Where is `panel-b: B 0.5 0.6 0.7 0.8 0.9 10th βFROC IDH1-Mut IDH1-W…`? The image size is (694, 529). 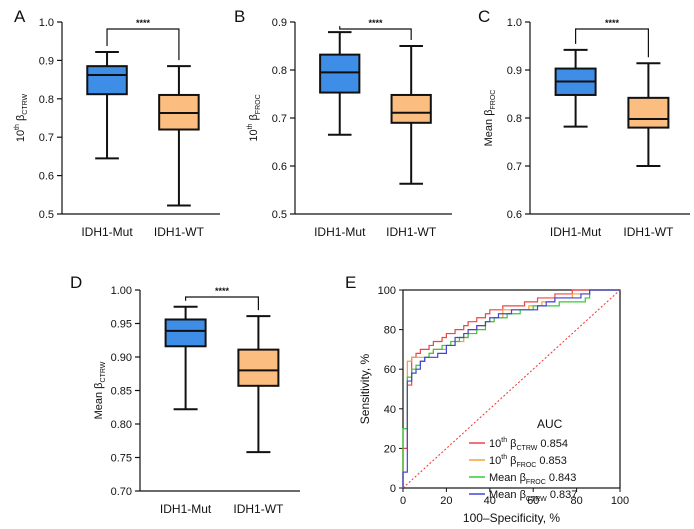
panel-b: B 0.5 0.6 0.7 0.8 0.9 10th βFROC IDH1-Mut IDH1-W… is located at coordinates (343, 123).